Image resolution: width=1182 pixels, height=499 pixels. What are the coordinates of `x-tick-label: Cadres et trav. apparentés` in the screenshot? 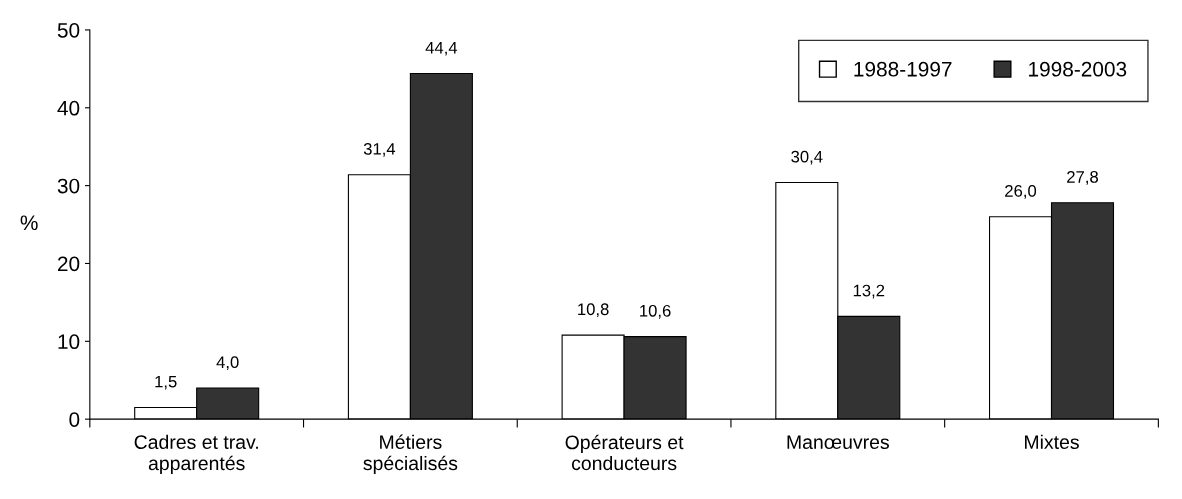 It's located at (196, 454).